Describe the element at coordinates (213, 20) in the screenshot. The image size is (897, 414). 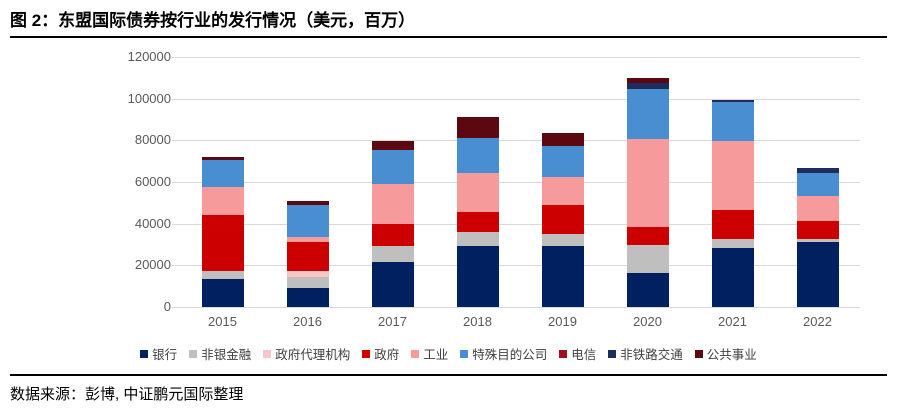
I see `page-title: 图 2：东盟国际债券按行业的发行情况（美元，百万）` at that location.